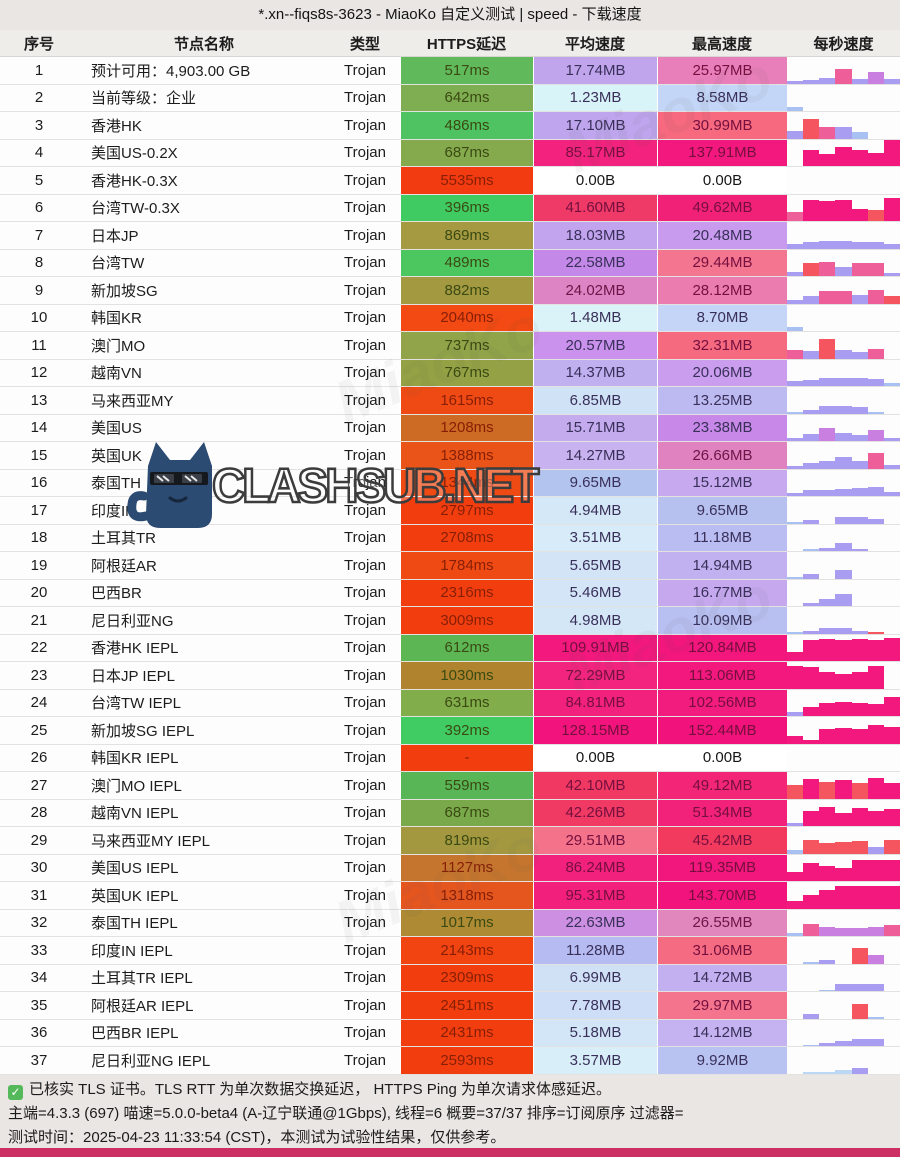  I want to click on table-row: 23 日本JP IEPL Trojan 1030ms 72.29MB 113.06MB, so click(450, 676).